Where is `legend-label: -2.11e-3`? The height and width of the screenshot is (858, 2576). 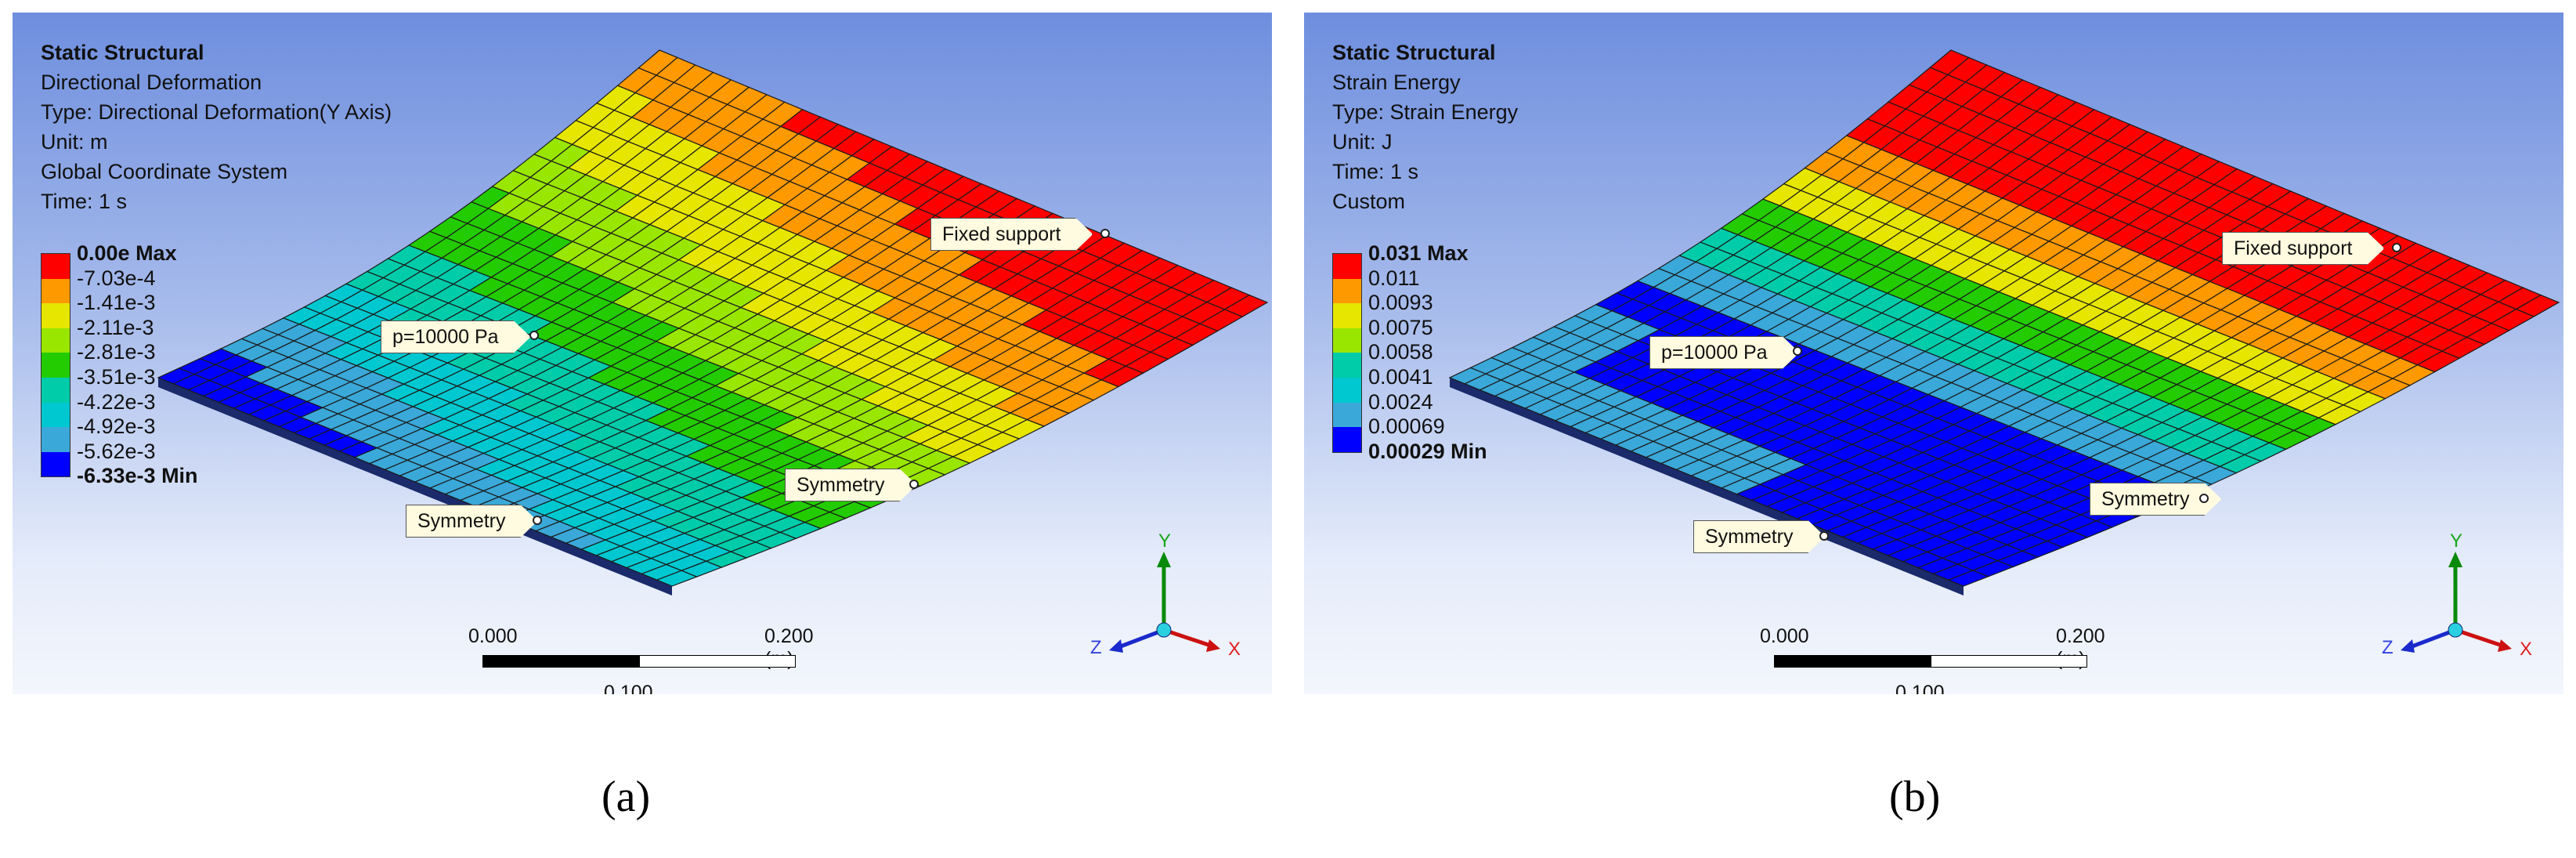 legend-label: -2.11e-3 is located at coordinates (115, 327).